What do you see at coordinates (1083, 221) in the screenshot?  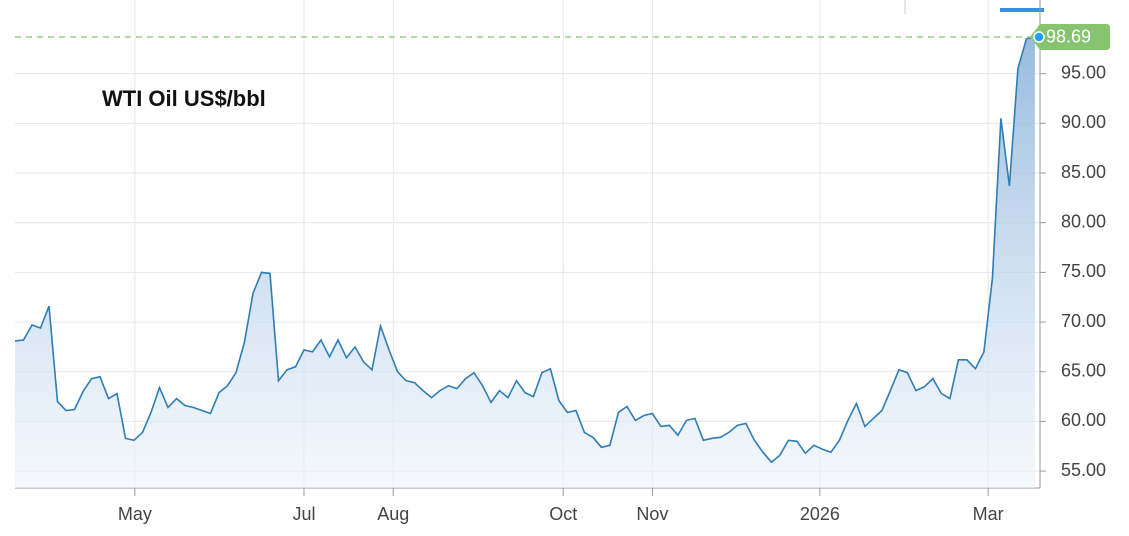 I see `y-tick-label: 80.00` at bounding box center [1083, 221].